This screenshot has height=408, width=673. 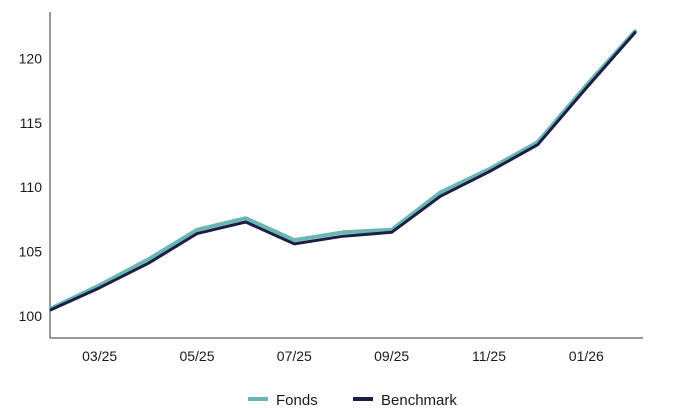 I want to click on legend: Fonds Benchmark, so click(x=352, y=400).